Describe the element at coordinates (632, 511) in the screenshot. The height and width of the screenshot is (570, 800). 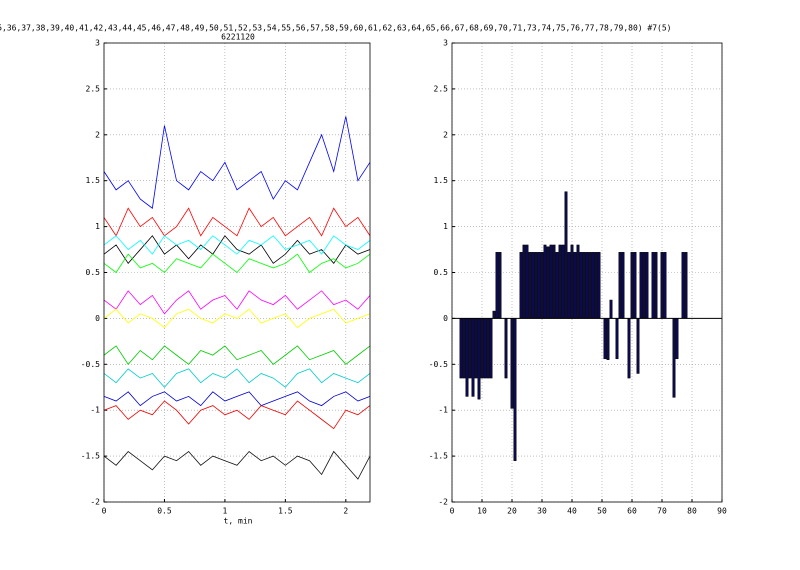
I see `x-tick-label: 60` at that location.